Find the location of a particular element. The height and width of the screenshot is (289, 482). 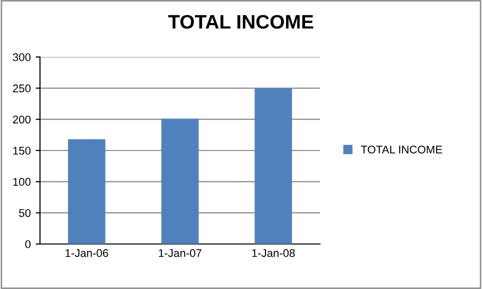

x-tick-label: 1-Jan-07 is located at coordinates (180, 253).